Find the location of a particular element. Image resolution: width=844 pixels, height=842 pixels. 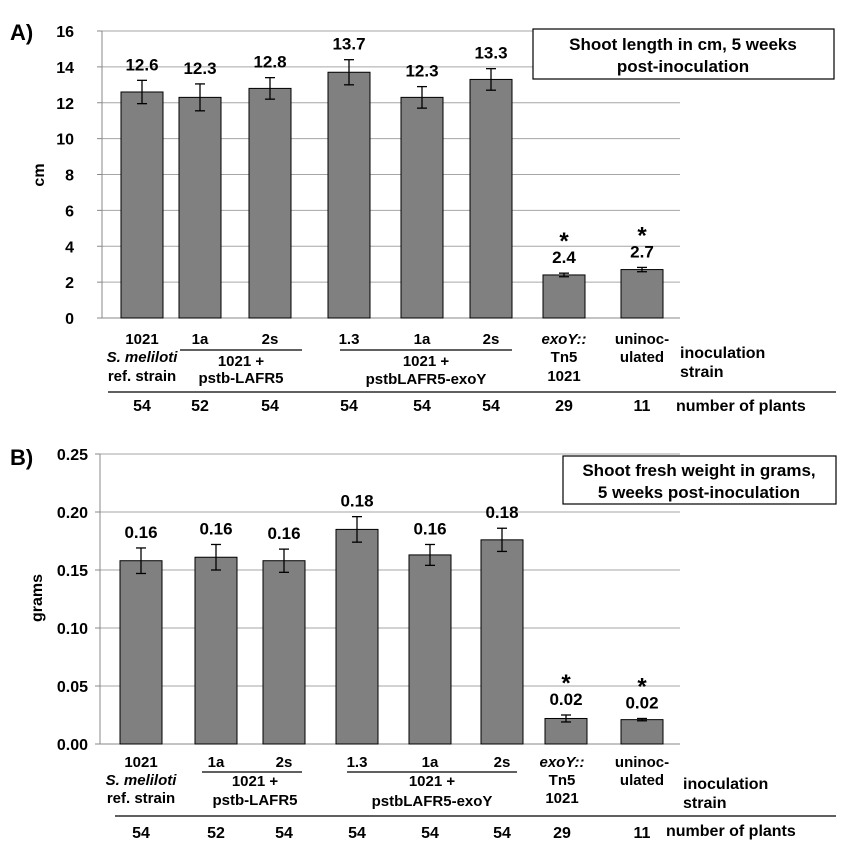

panel-b-sub-exoy-1: Tn5 is located at coordinates (562, 780).